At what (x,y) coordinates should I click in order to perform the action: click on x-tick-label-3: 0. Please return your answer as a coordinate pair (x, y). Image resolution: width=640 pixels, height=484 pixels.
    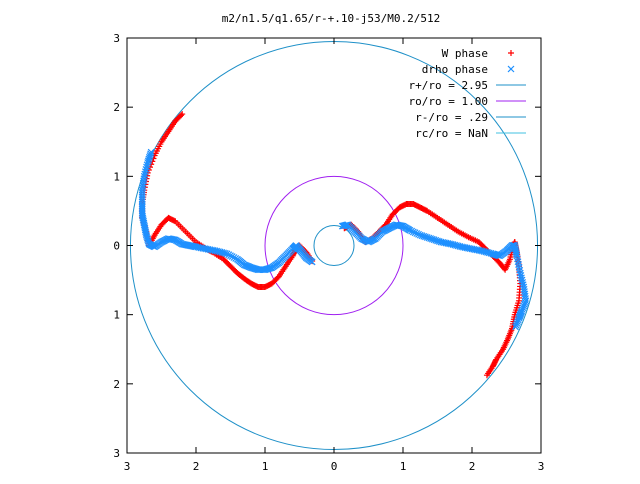
    Looking at the image, I should click on (334, 466).